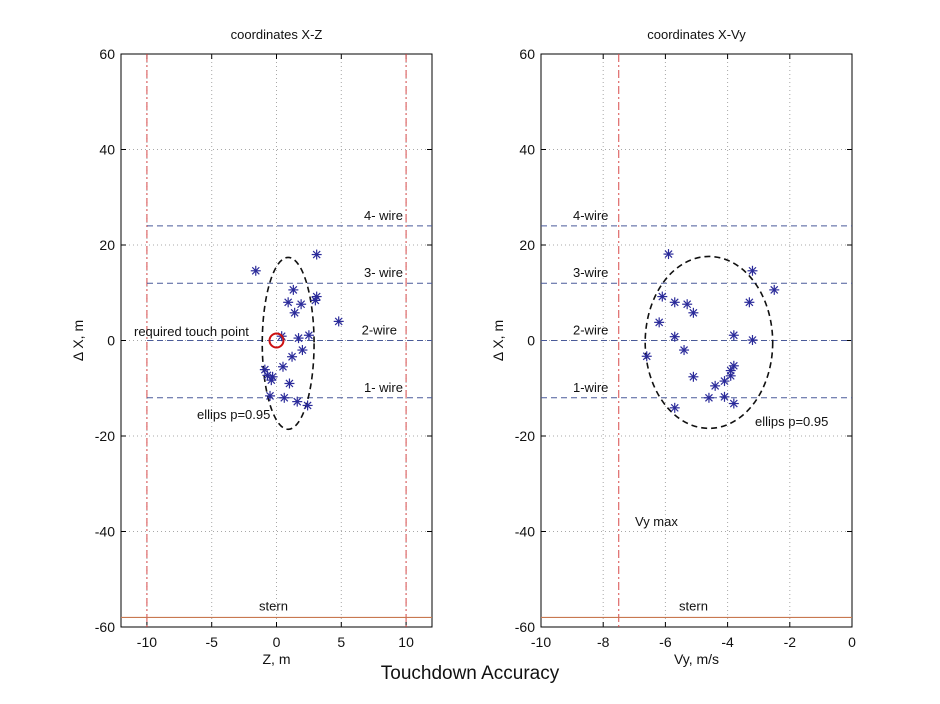 This screenshot has height=704, width=940. Describe the element at coordinates (276, 340) in the screenshot. I see `required-touch-point-marker` at that location.